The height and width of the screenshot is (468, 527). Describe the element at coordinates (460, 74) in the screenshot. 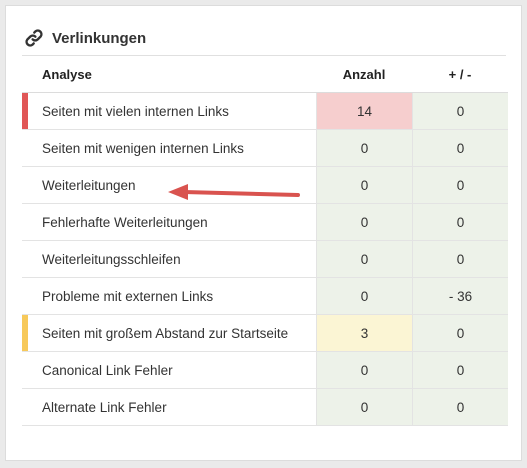

I see `column-header-delta: + / -` at that location.